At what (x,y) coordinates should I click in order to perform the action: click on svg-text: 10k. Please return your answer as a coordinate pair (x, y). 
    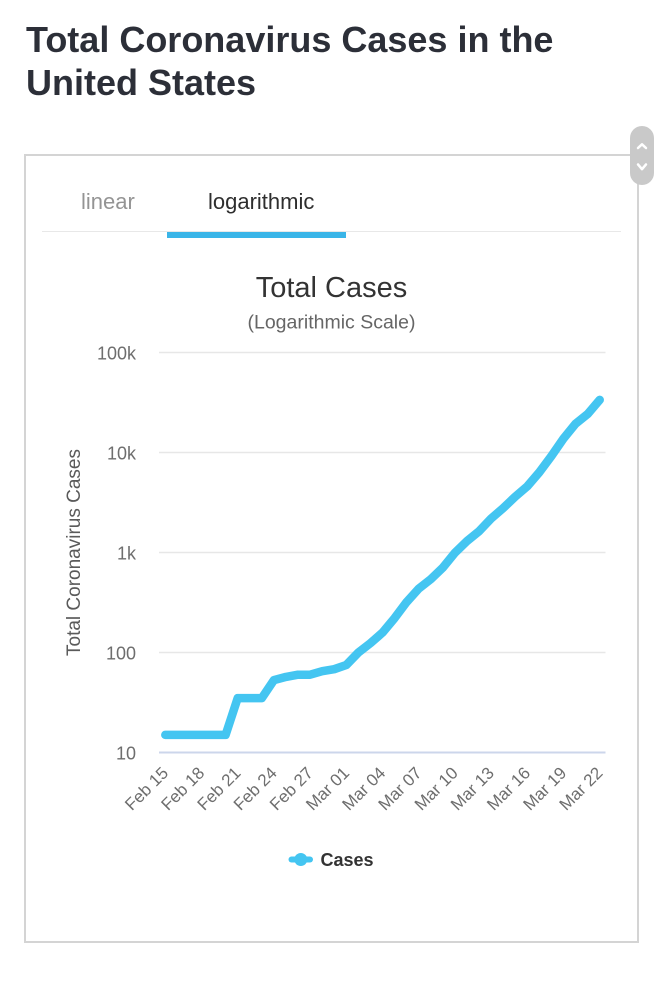
    Looking at the image, I should click on (122, 454).